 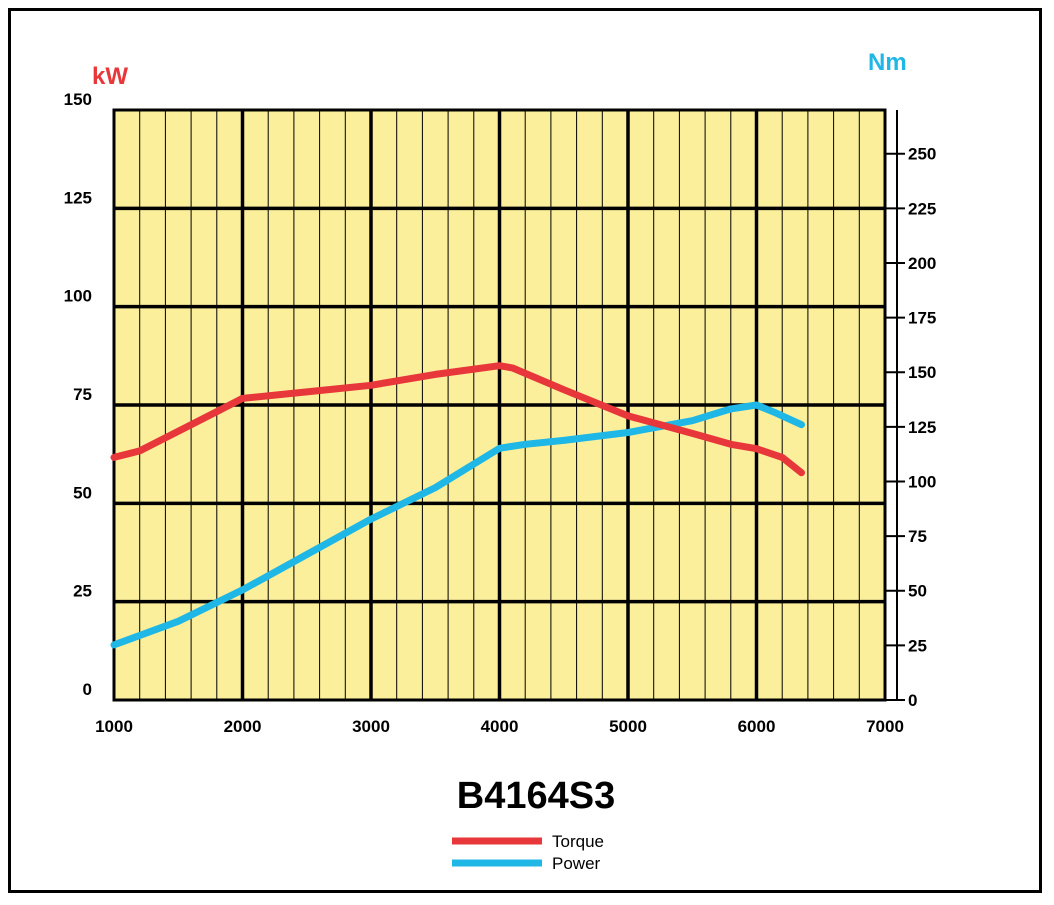 I want to click on series-line-torque, so click(x=457, y=419).